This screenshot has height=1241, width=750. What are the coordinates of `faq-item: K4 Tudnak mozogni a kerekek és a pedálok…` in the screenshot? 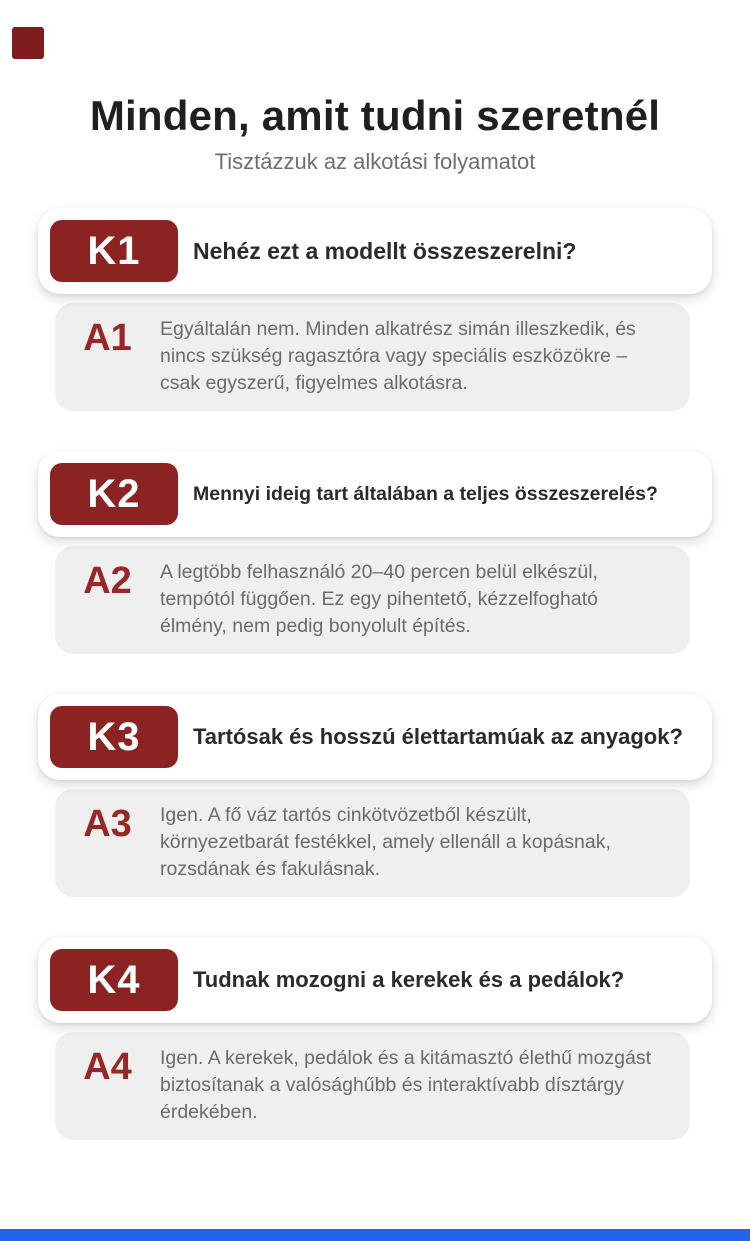 It's located at (375, 1038).